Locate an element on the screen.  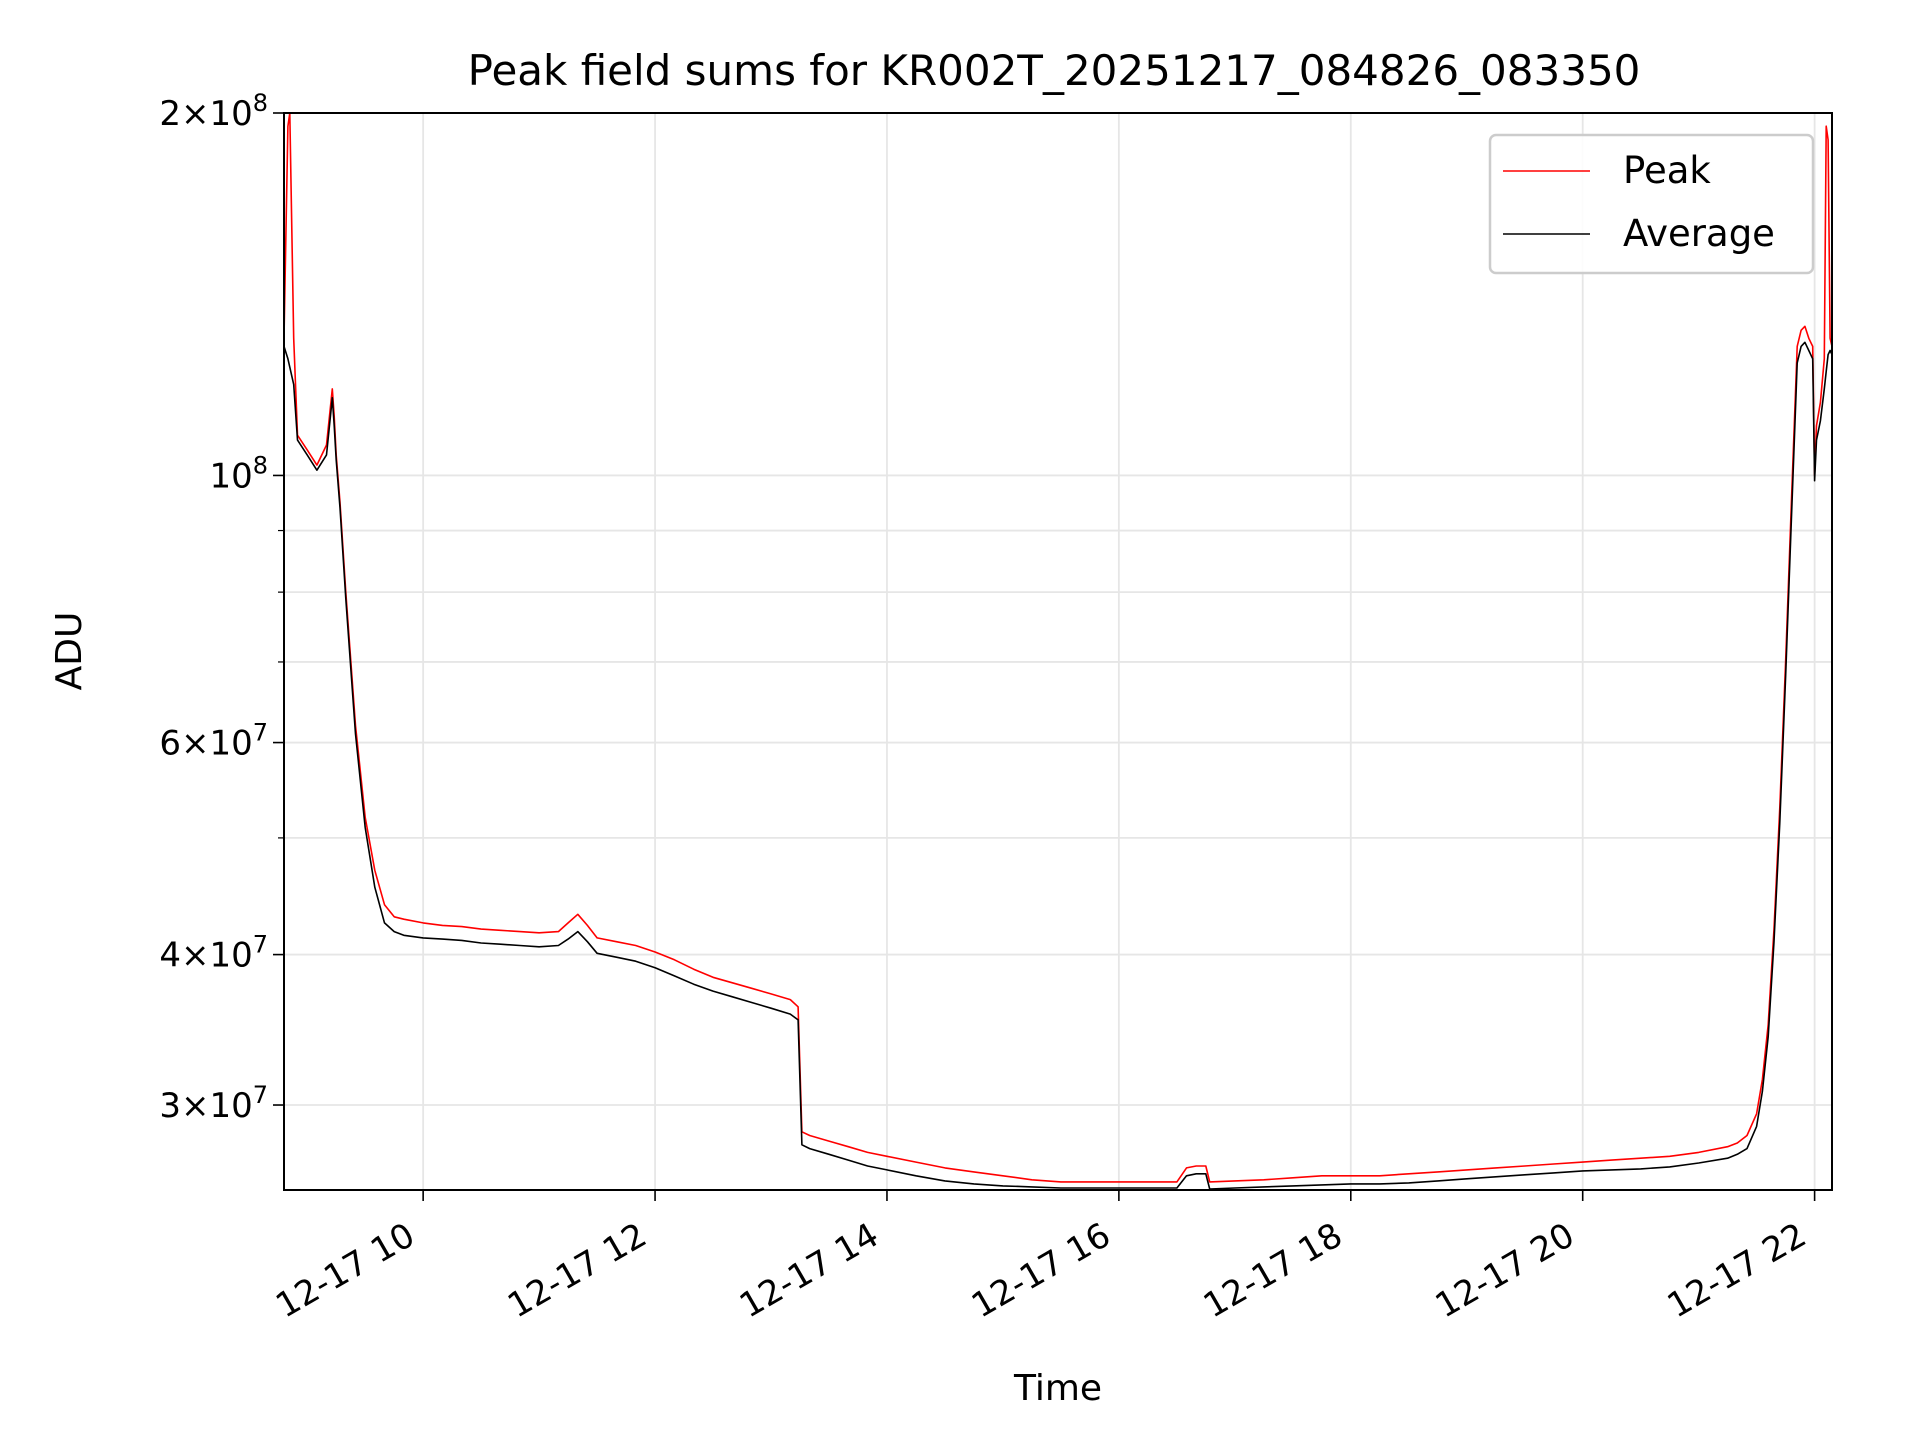
y-tick-label: 2×108 is located at coordinates (213, 111).